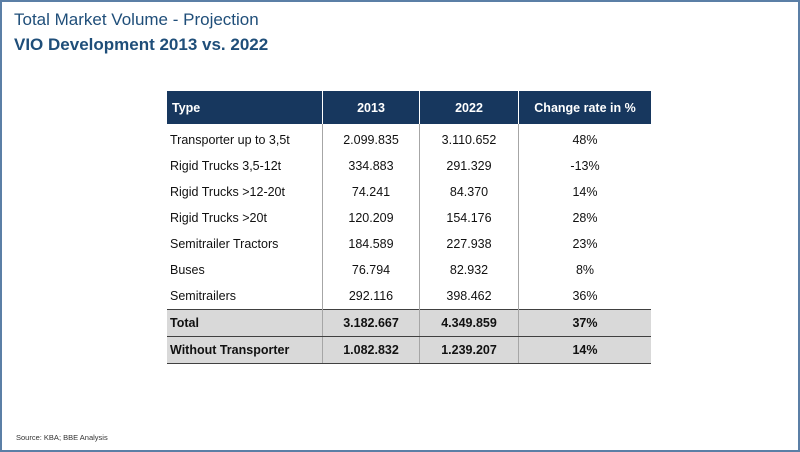 The width and height of the screenshot is (800, 452). I want to click on cell-2013: 334.883, so click(371, 166).